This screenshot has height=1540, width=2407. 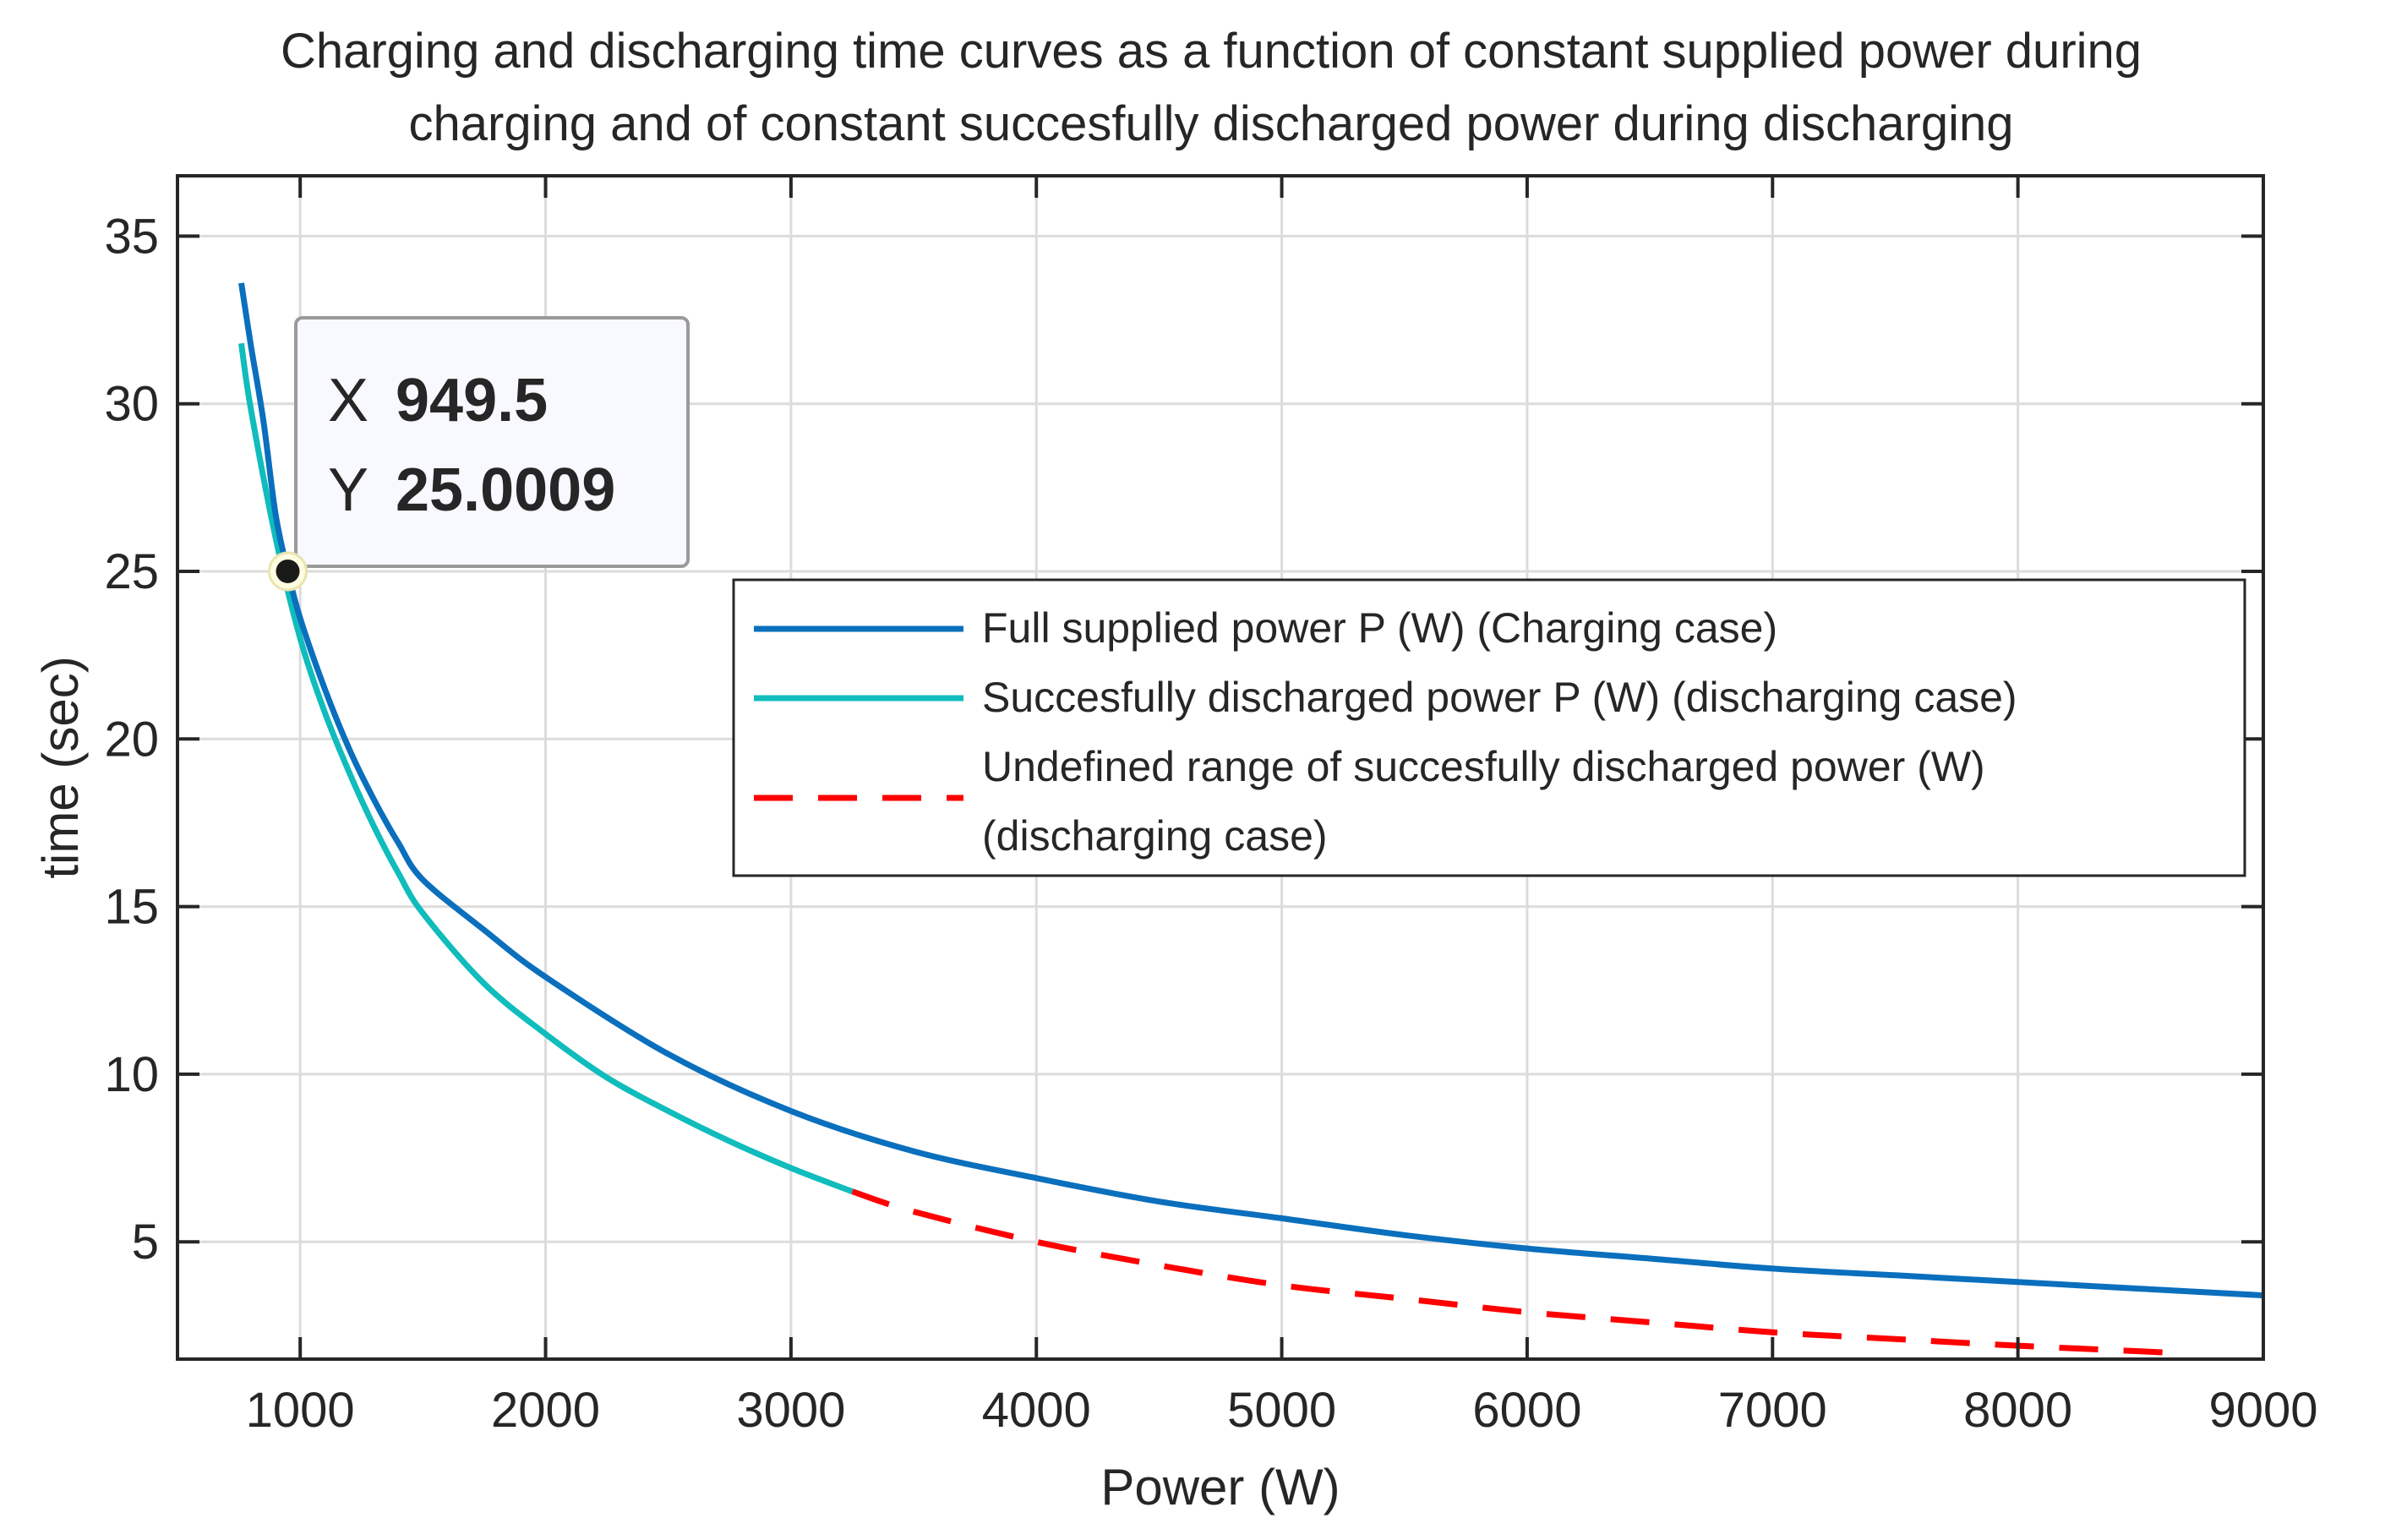 I want to click on y-tick-label-25: 25, so click(x=131, y=571).